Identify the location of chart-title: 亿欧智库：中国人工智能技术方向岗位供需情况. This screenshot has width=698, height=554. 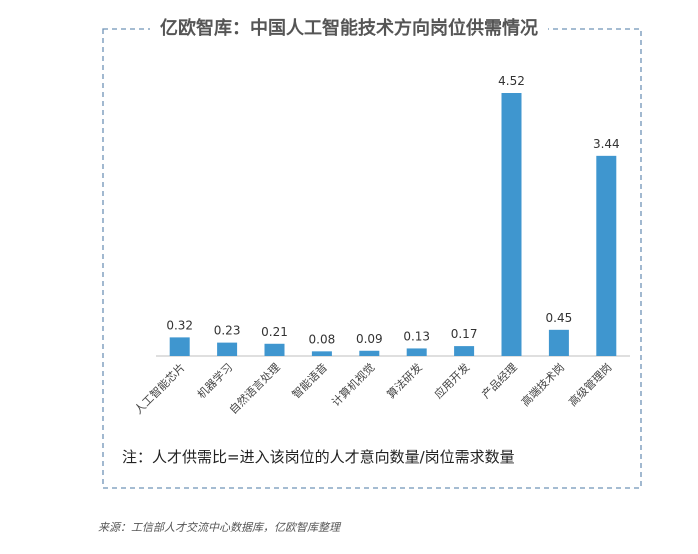
(349, 28).